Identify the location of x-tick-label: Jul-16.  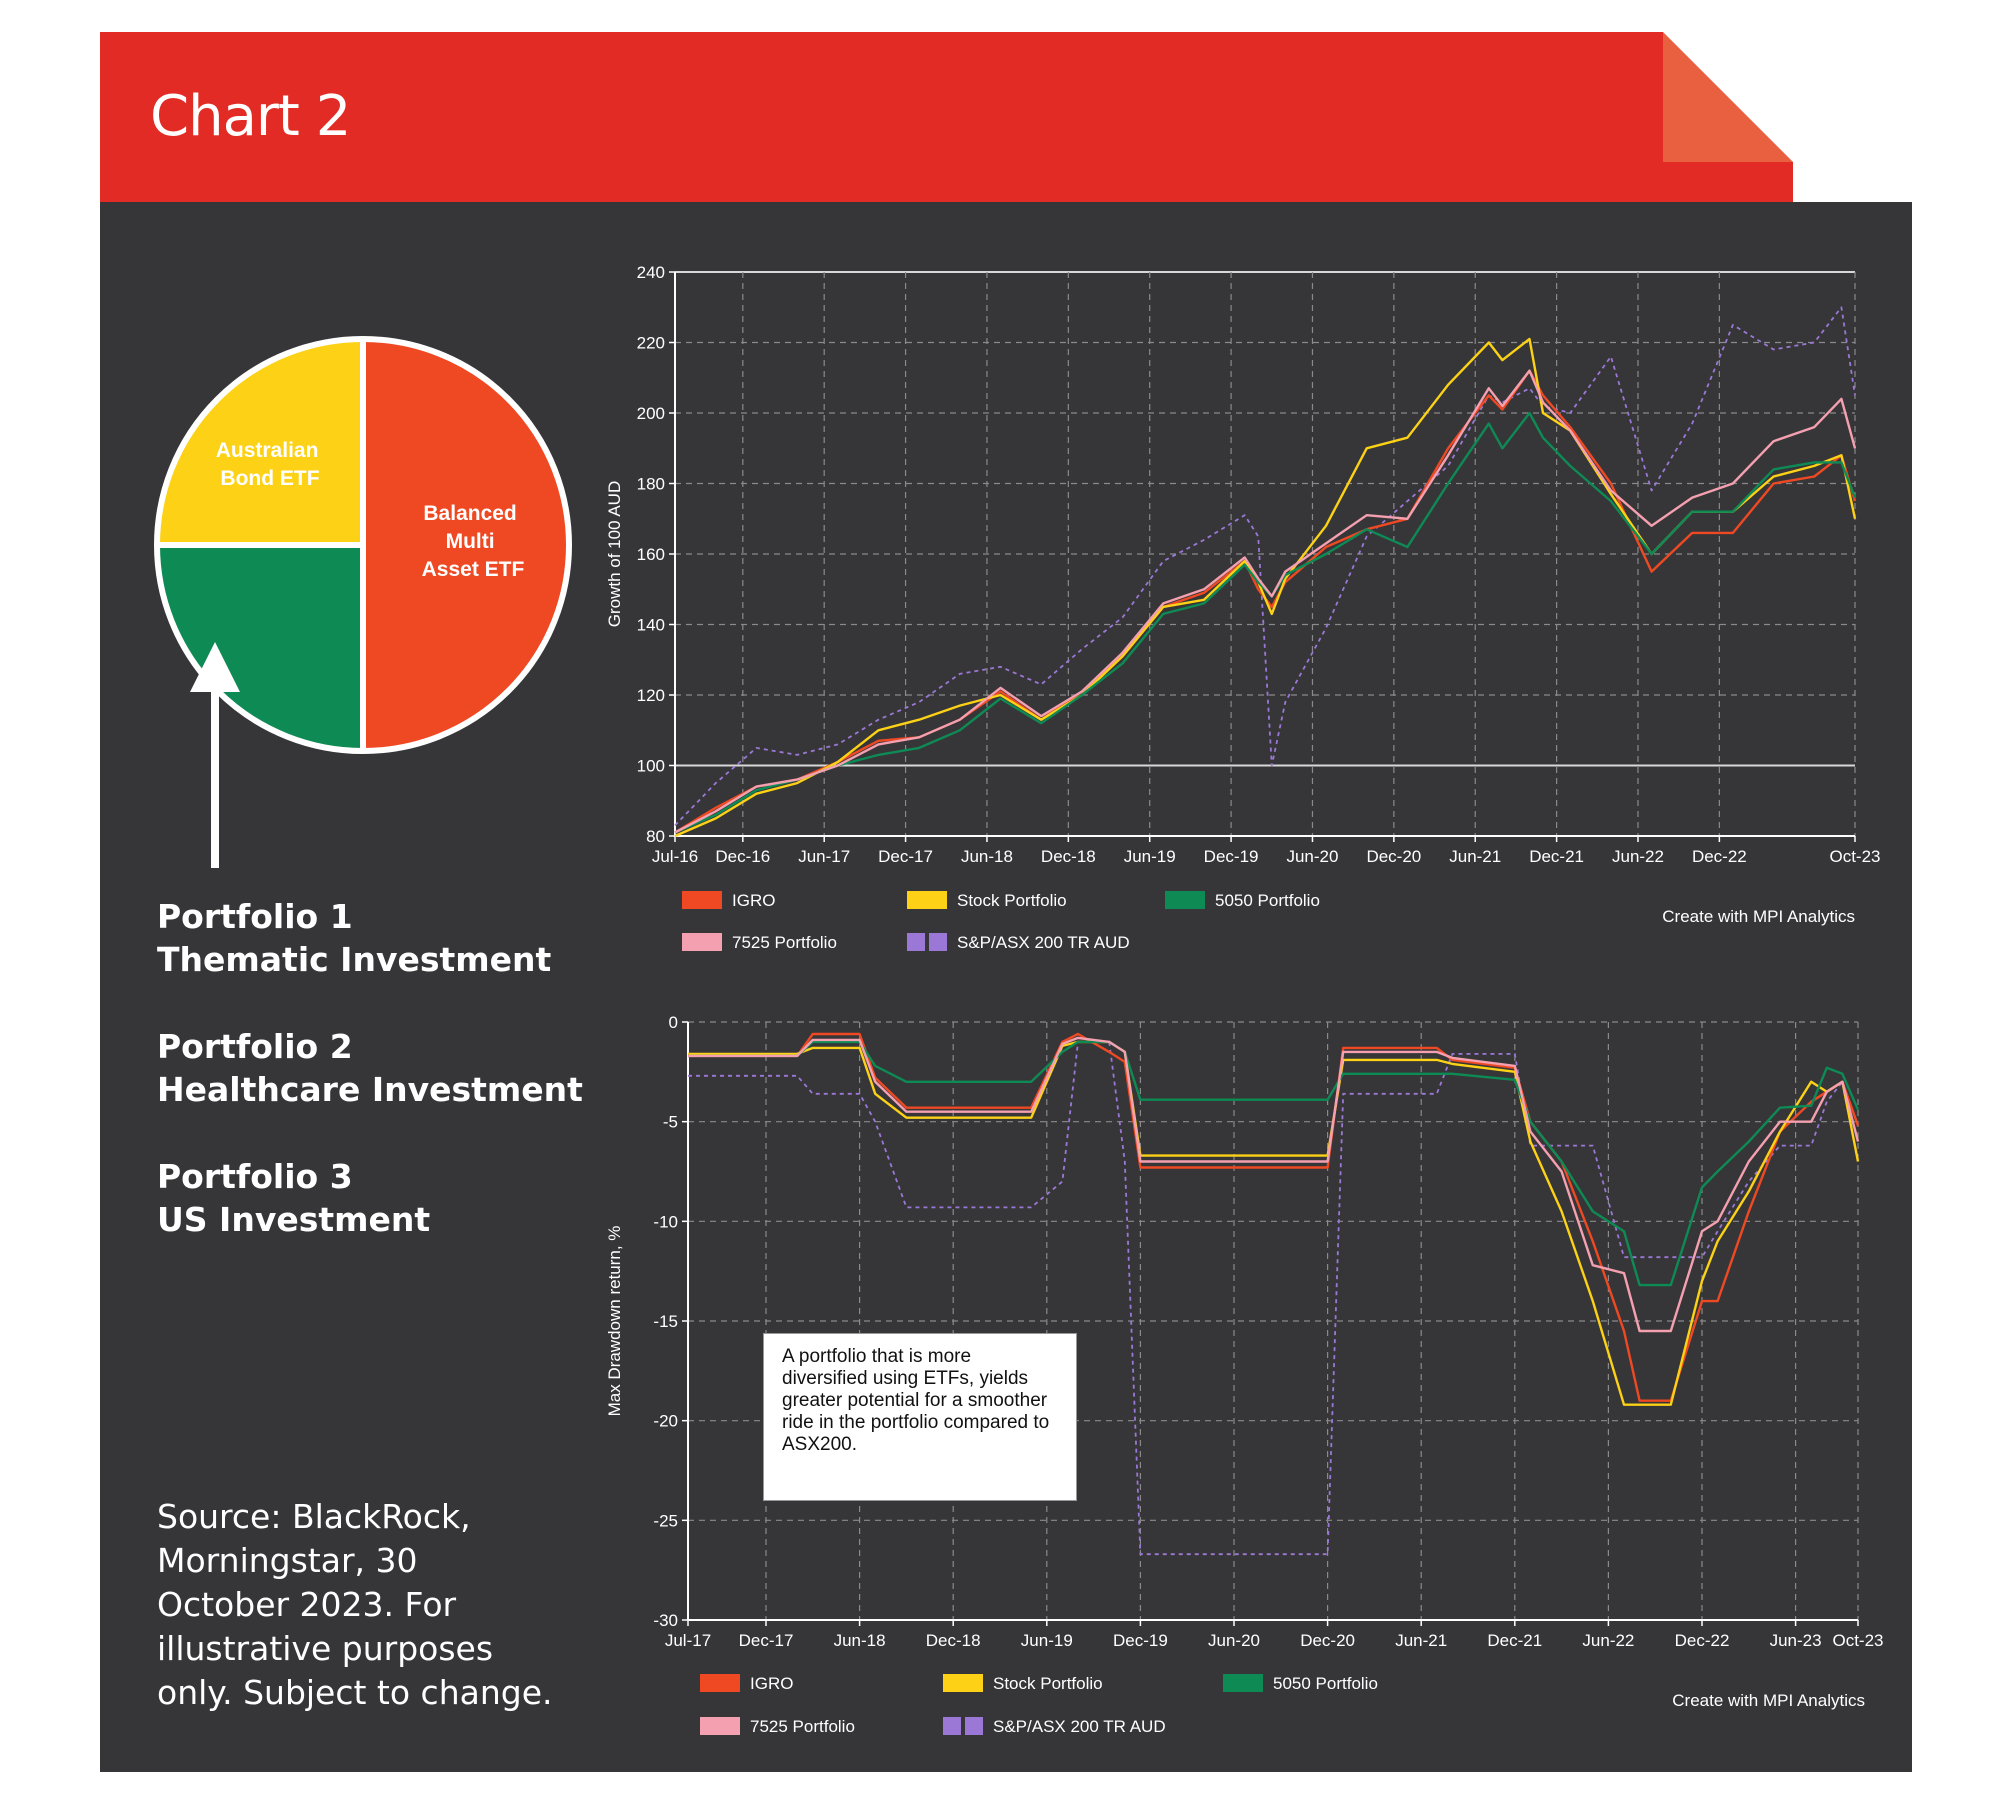
(675, 856).